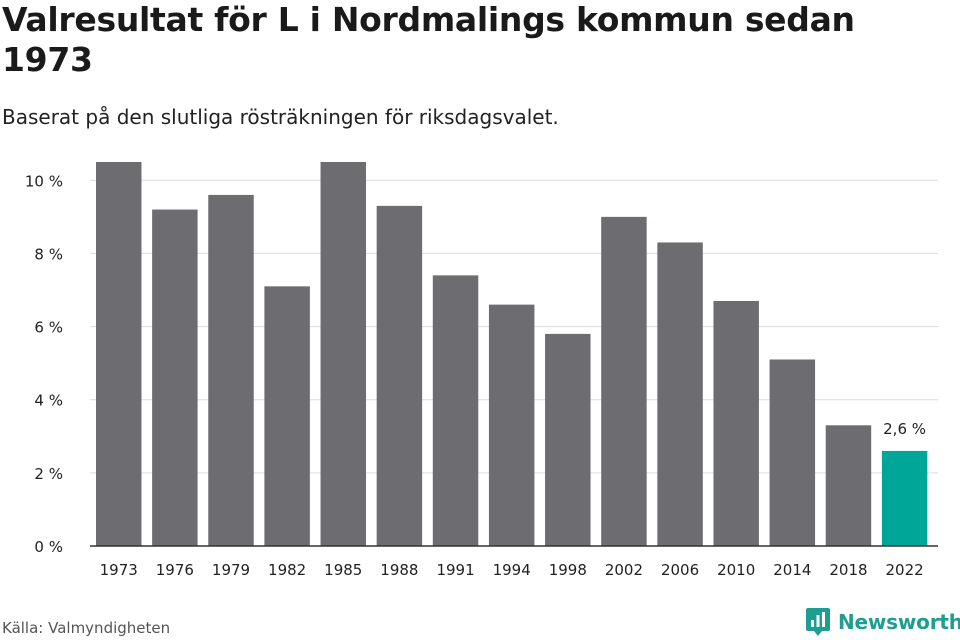 This screenshot has height=640, width=960. What do you see at coordinates (343, 354) in the screenshot?
I see `bar-1985` at bounding box center [343, 354].